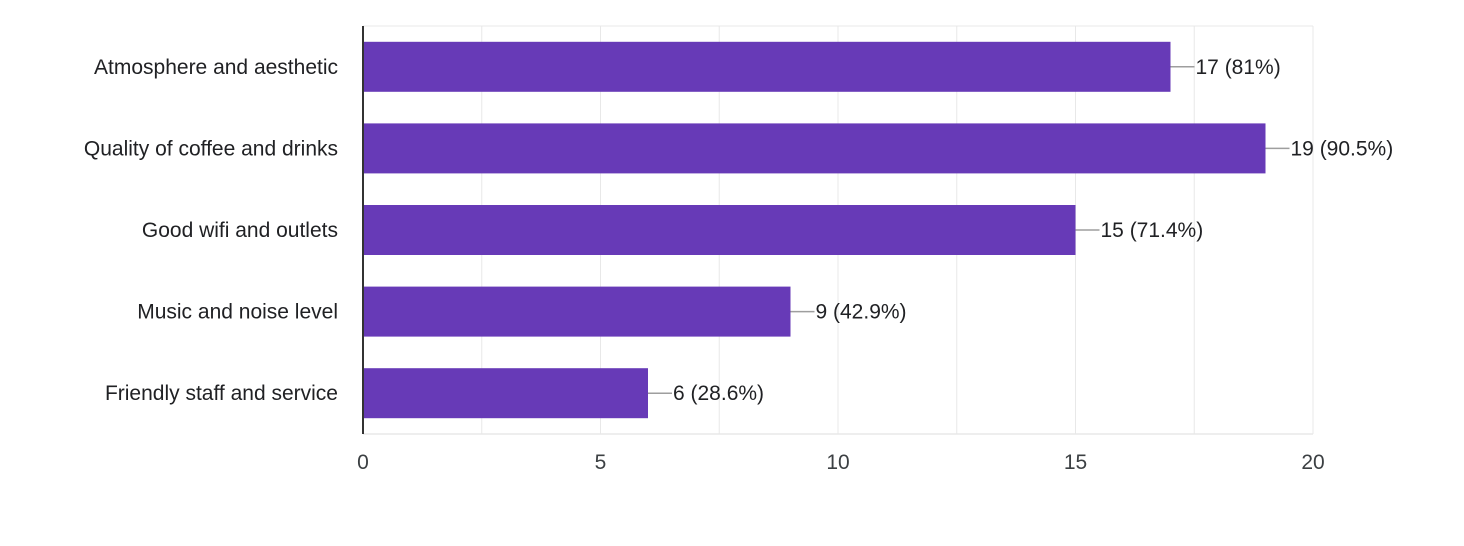 The width and height of the screenshot is (1464, 546). What do you see at coordinates (363, 462) in the screenshot?
I see `x-tick-label: 0` at bounding box center [363, 462].